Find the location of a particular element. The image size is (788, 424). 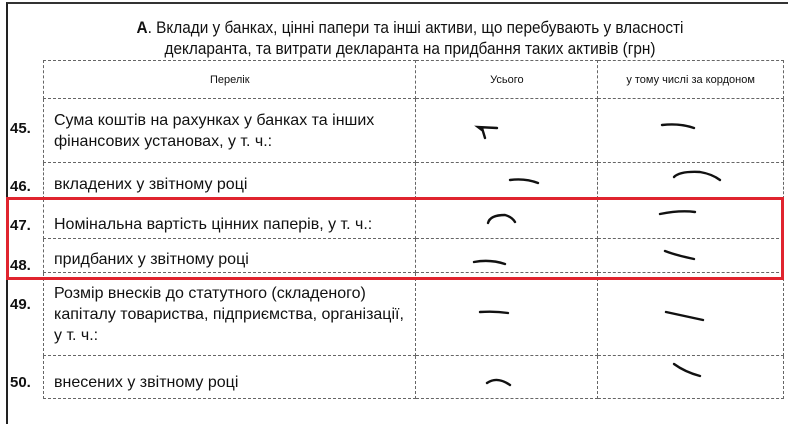

table-row: вкладених у звітному році is located at coordinates (413, 180).